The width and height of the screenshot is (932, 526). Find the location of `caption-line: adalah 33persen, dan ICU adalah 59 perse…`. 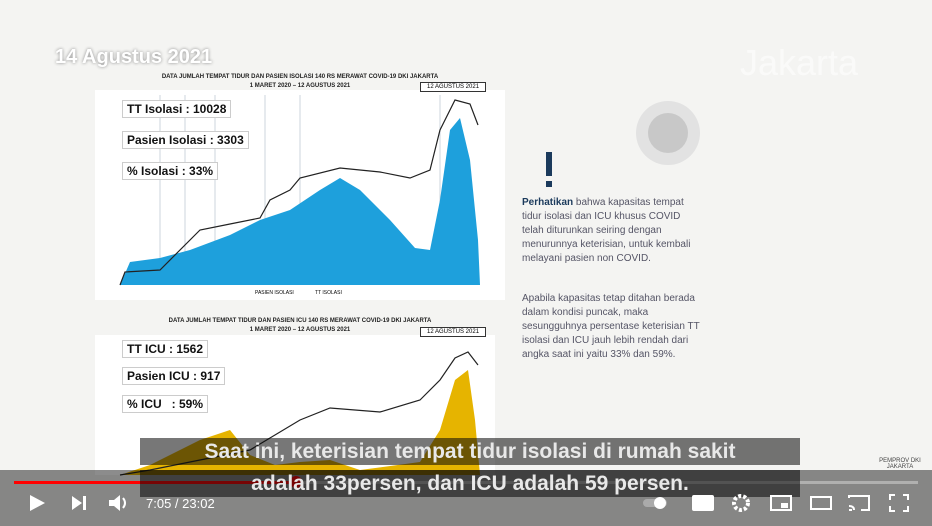

caption-line: adalah 33persen, dan ICU adalah 59 perse… is located at coordinates (470, 483).